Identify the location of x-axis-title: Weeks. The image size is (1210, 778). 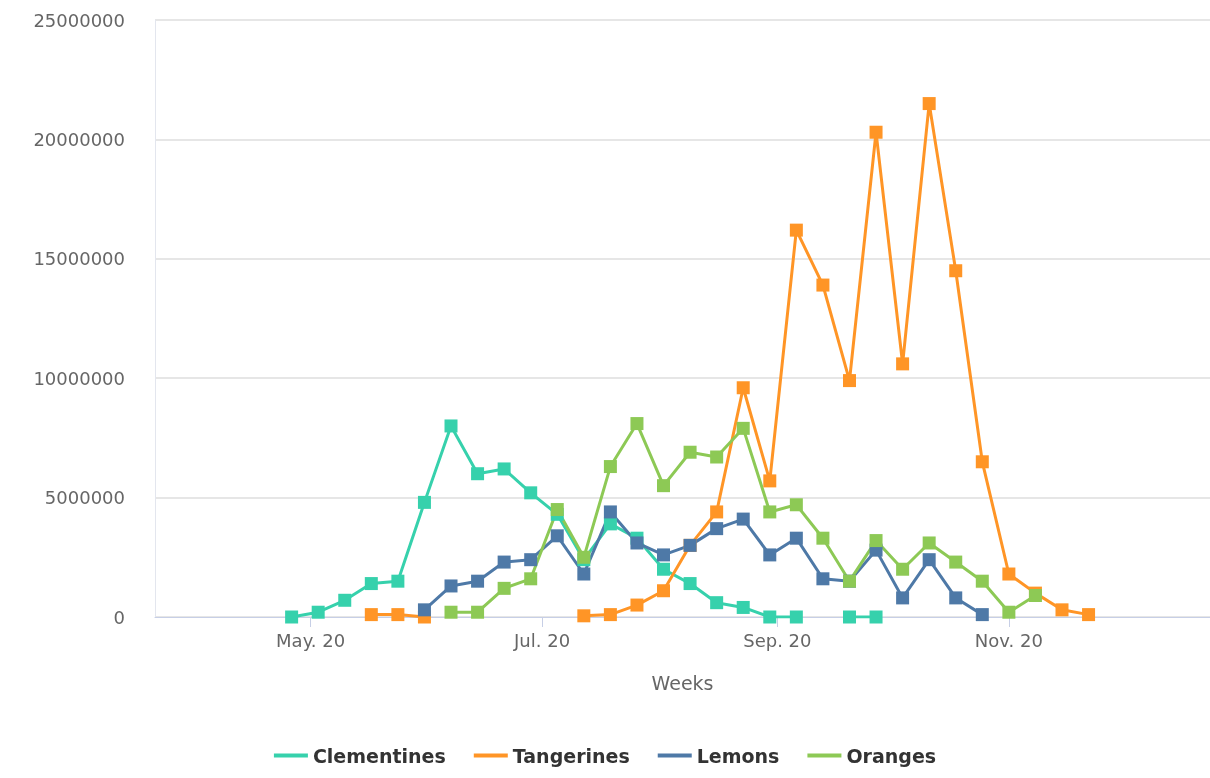
(682, 682).